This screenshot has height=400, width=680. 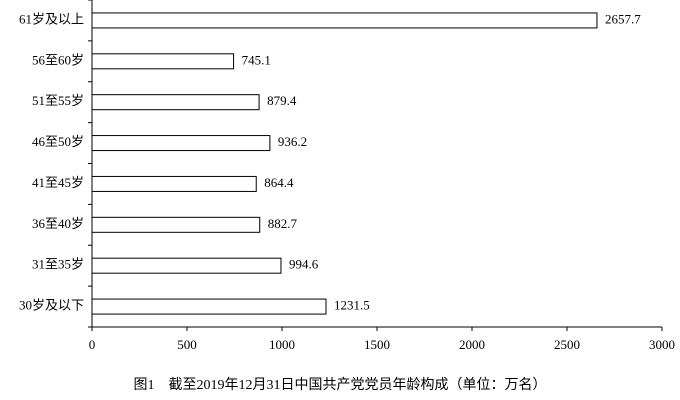 I want to click on value-label: 879.4, so click(x=282, y=100).